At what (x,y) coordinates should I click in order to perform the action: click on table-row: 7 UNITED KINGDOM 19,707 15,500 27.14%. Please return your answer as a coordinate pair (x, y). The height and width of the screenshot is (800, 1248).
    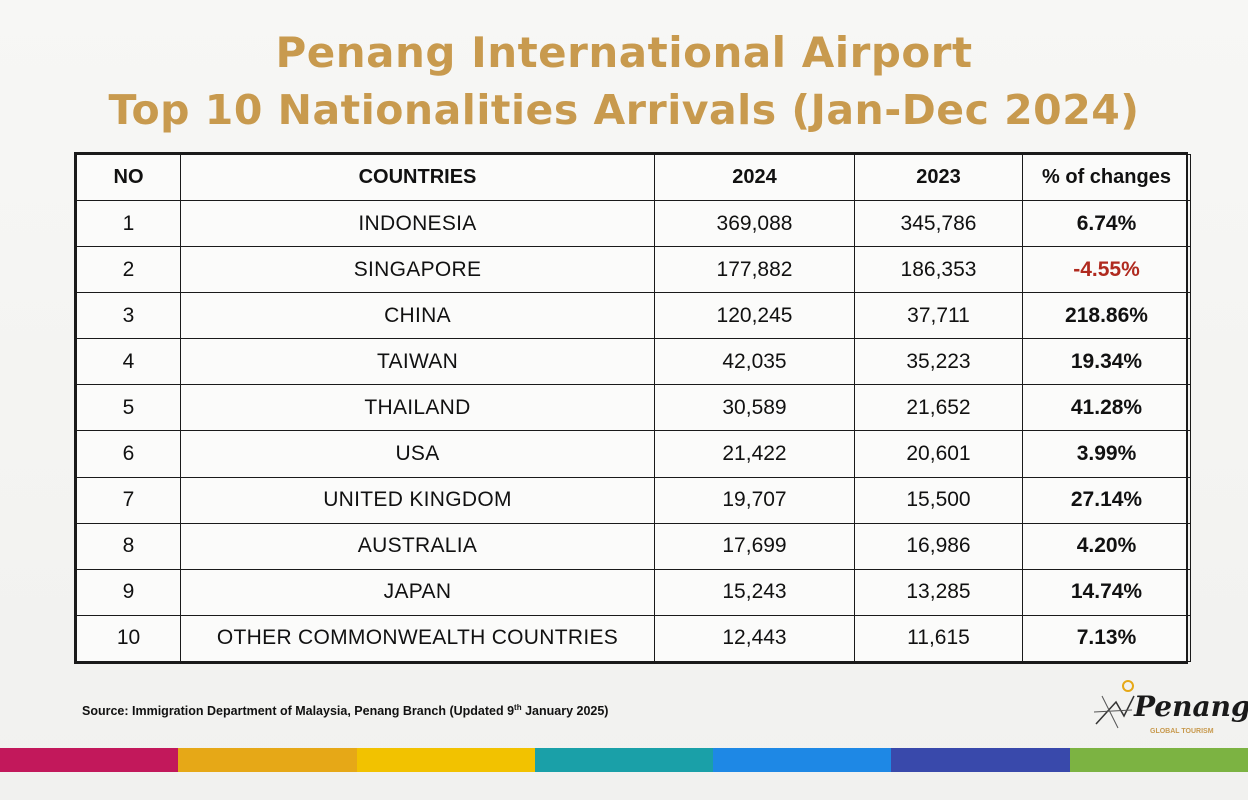
    Looking at the image, I should click on (633, 500).